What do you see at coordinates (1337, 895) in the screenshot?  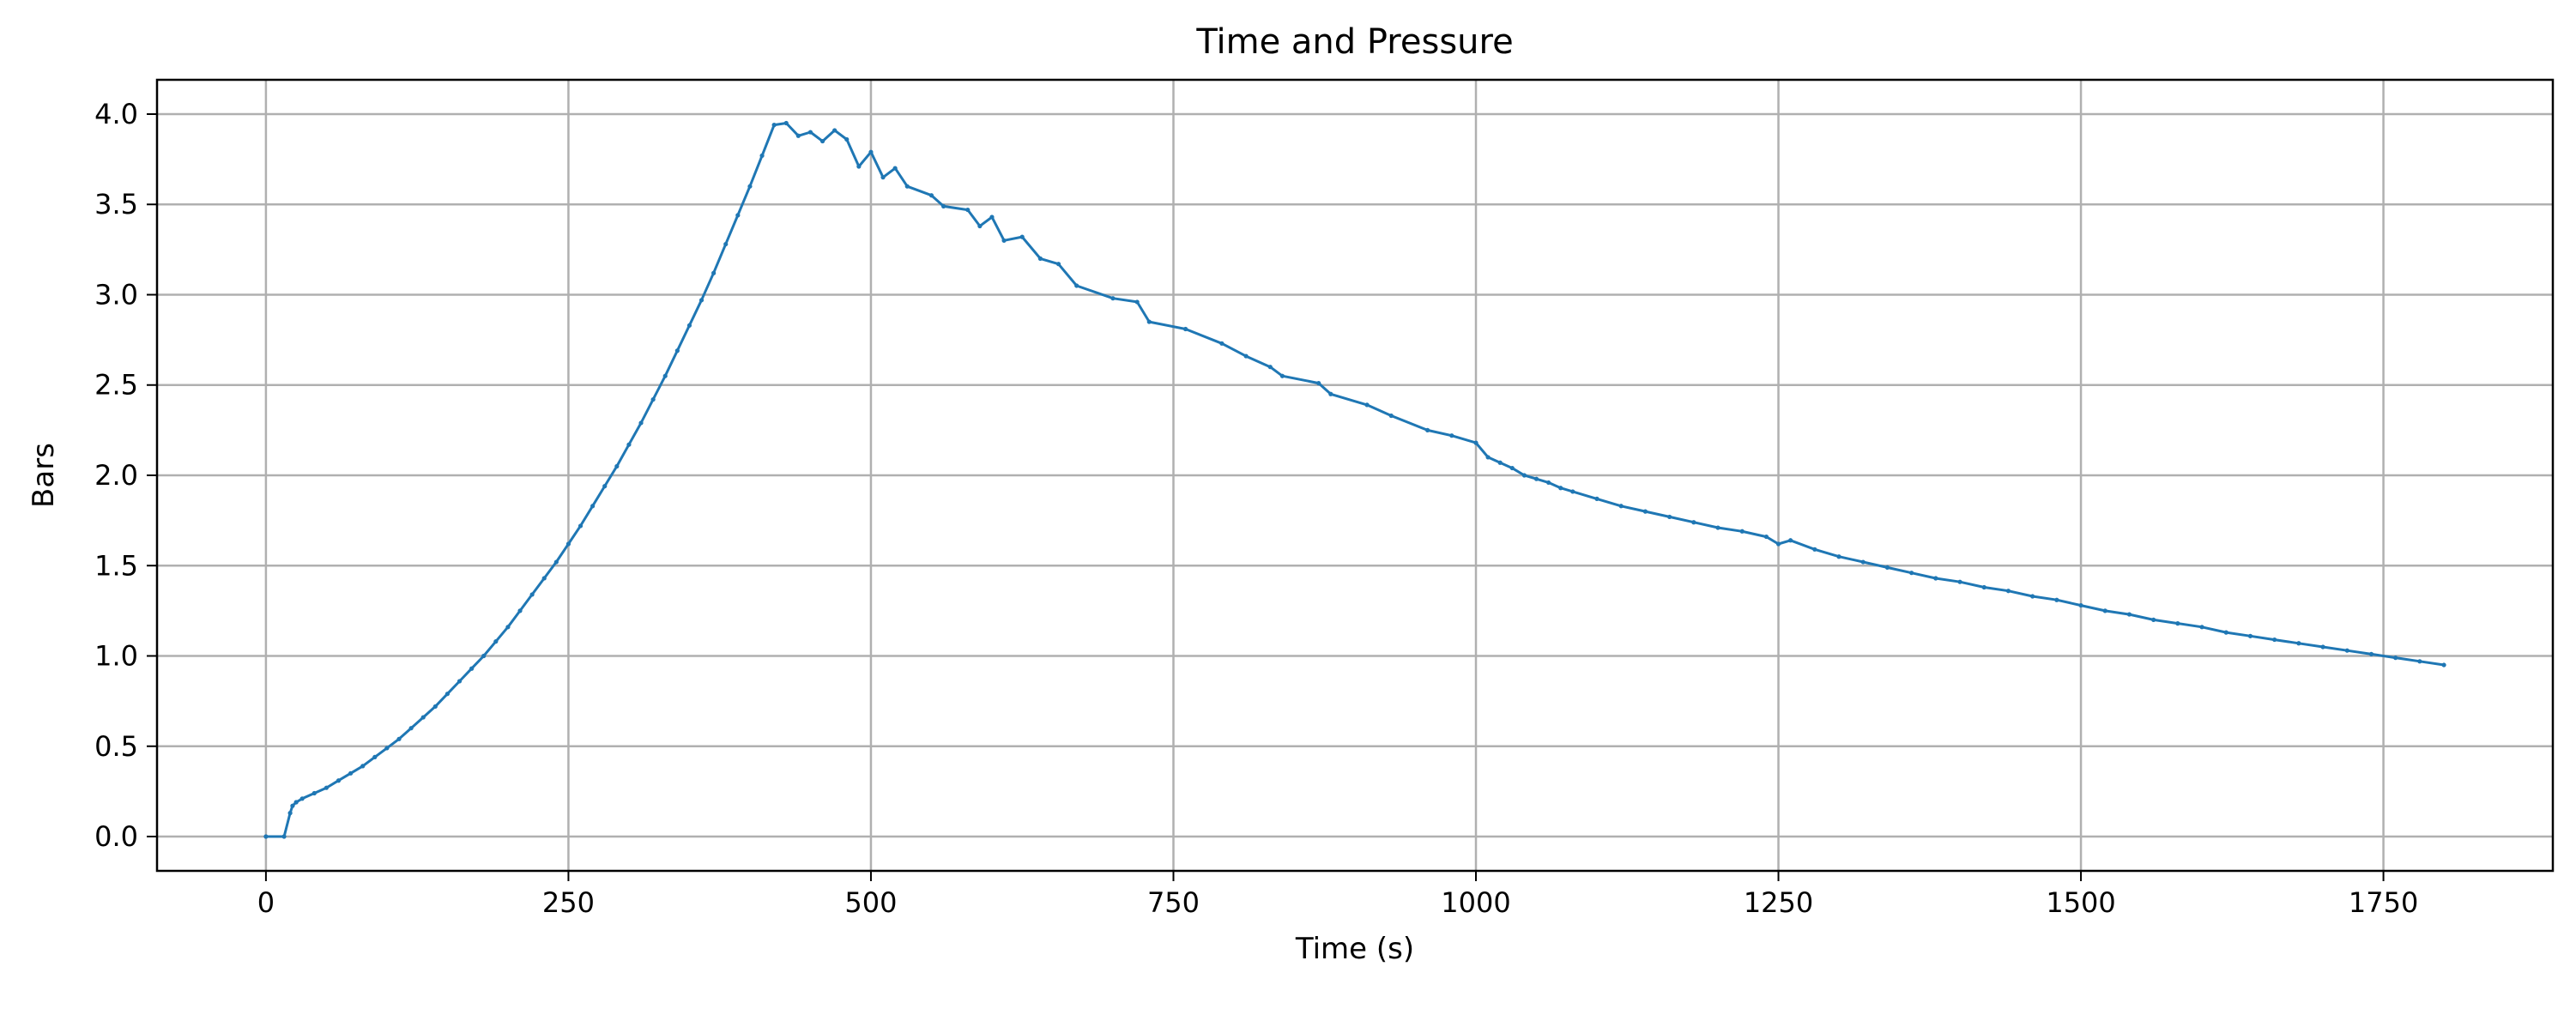 I see `x-axis-ticks: 0 250 500 750 1000 1250 1500 1750` at bounding box center [1337, 895].